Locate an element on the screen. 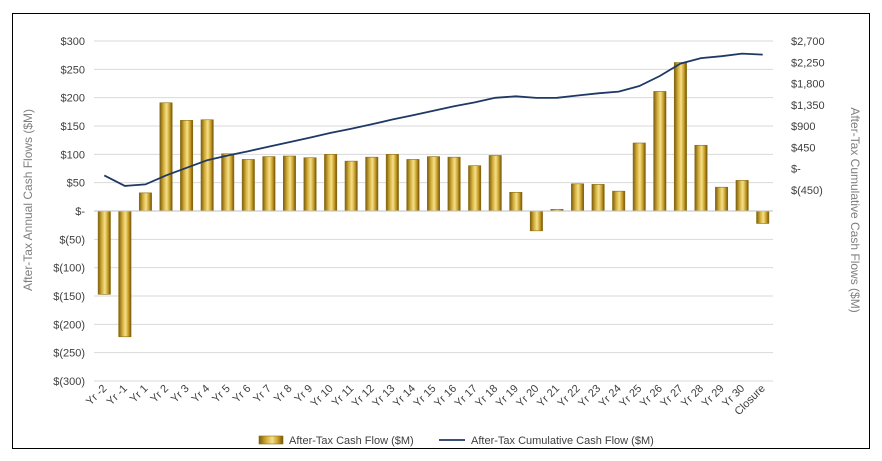  left-tick-label: $(200) is located at coordinates (69, 325).